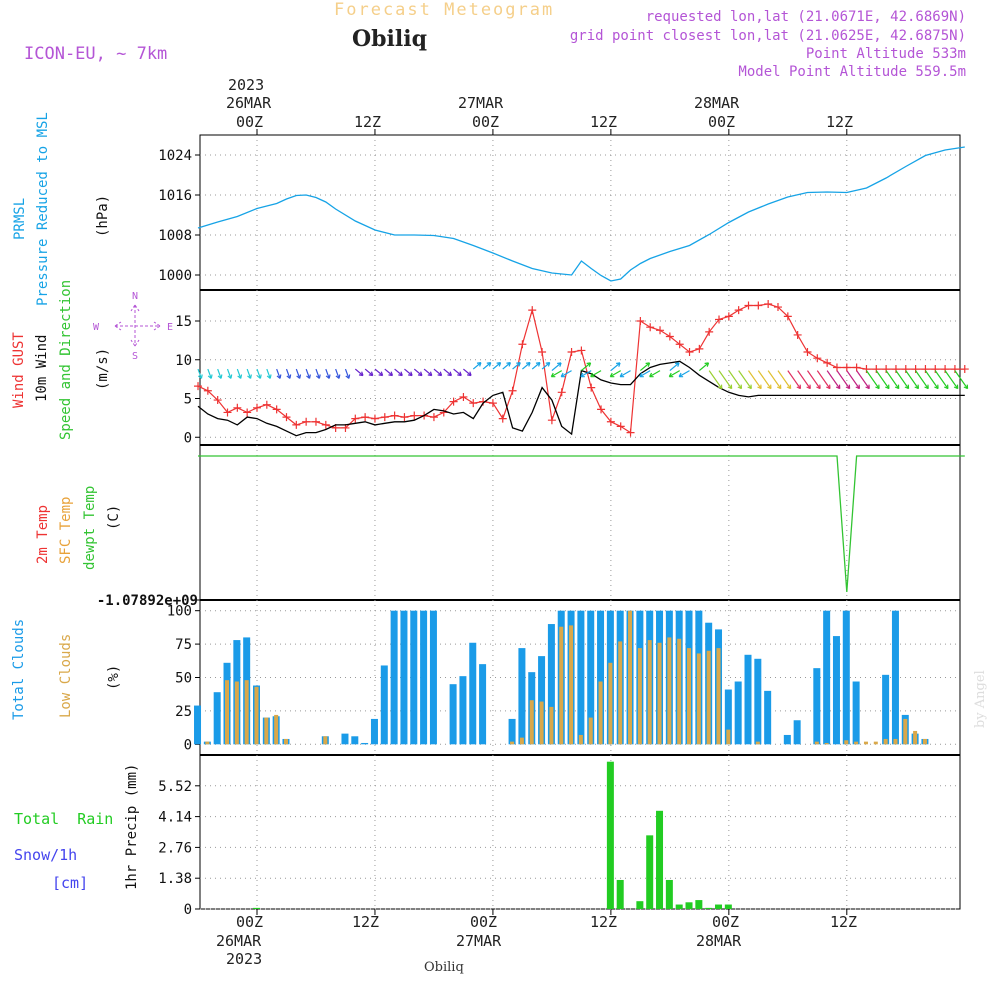 Image resolution: width=1000 pixels, height=1000 pixels. What do you see at coordinates (66, 530) in the screenshot?
I see `sfc-label: SFC Temp` at bounding box center [66, 530].